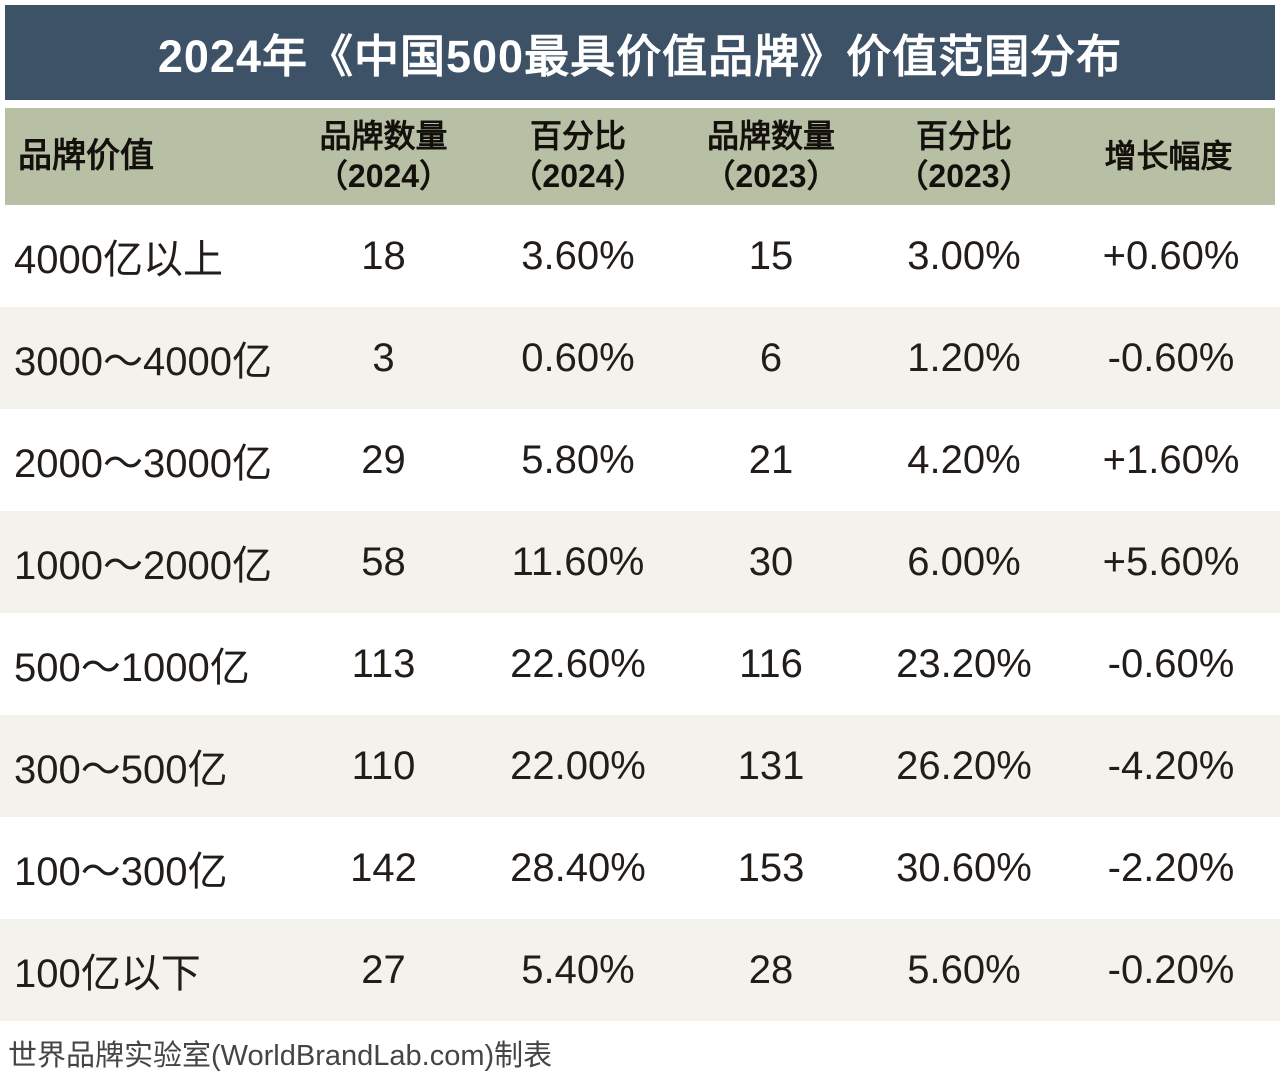 Image resolution: width=1280 pixels, height=1075 pixels. What do you see at coordinates (383, 156) in the screenshot?
I see `column-header-1: 品牌数量 （2024）` at bounding box center [383, 156].